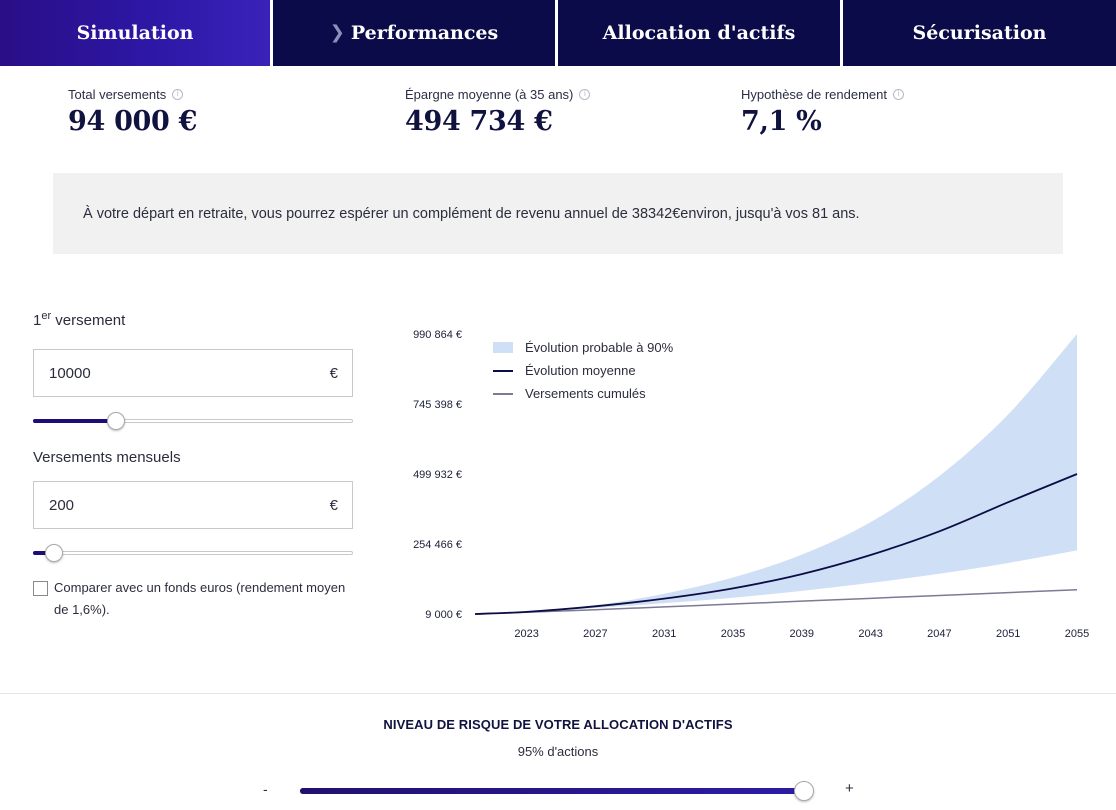 This screenshot has width=1116, height=810. Describe the element at coordinates (733, 634) in the screenshot. I see `x-tick-label: 2035` at that location.